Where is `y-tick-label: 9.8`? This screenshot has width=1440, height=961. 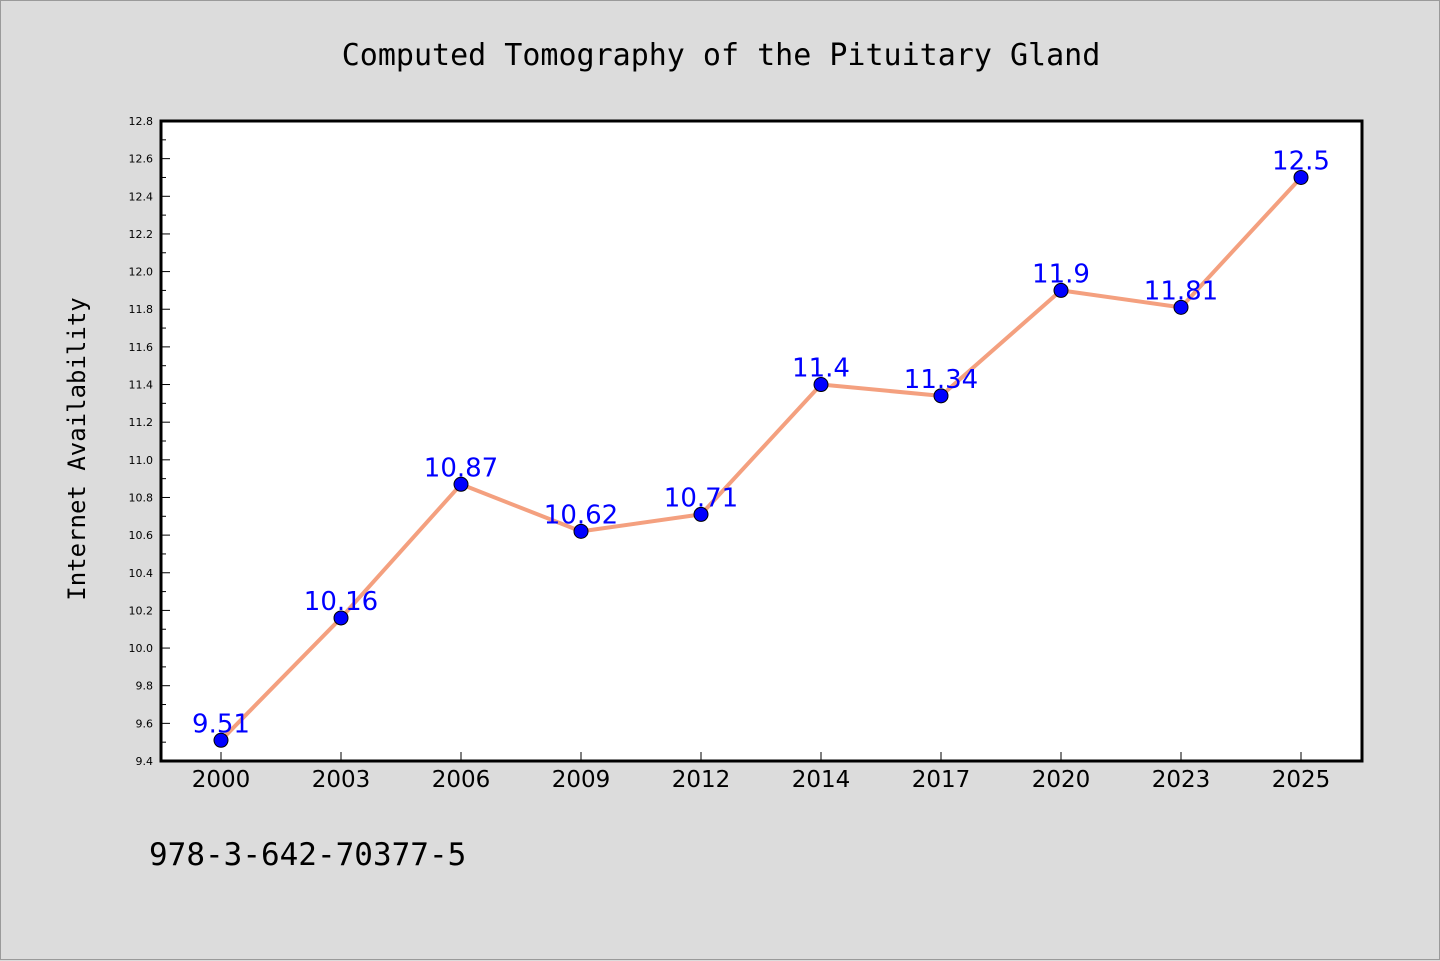 y-tick-label: 9.8 is located at coordinates (145, 686).